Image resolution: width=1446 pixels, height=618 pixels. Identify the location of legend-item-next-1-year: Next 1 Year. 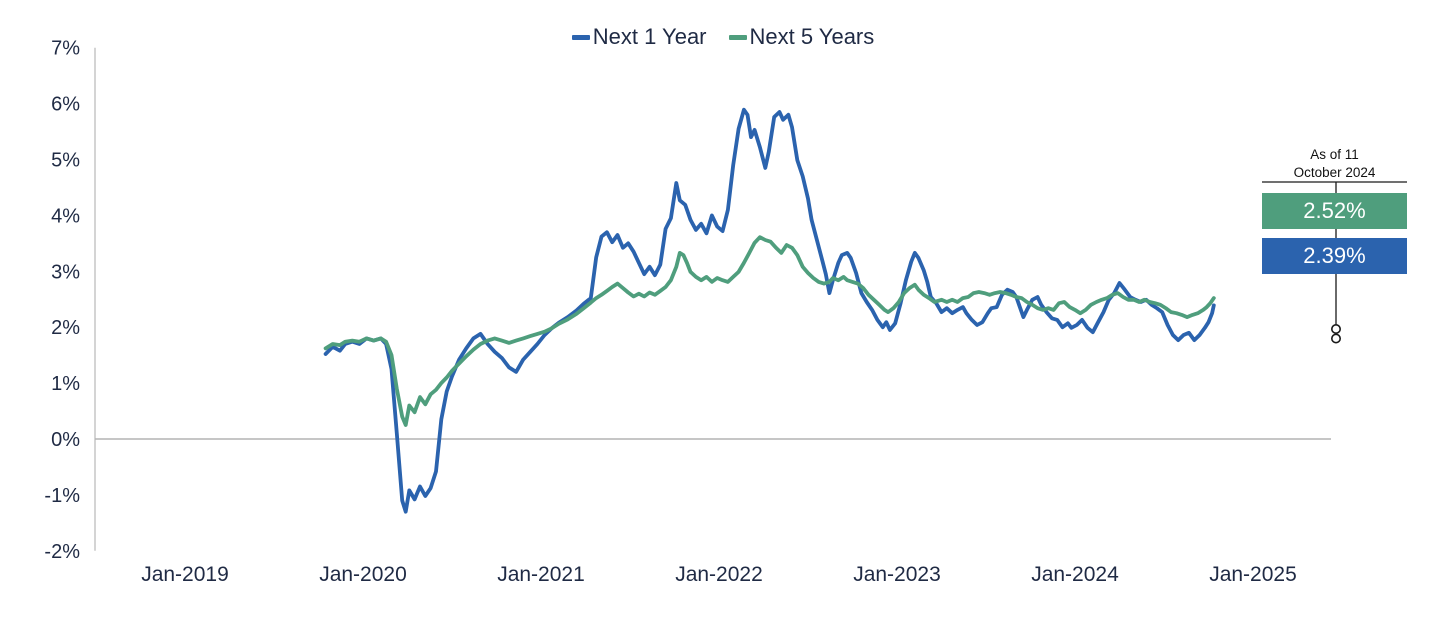
(639, 37).